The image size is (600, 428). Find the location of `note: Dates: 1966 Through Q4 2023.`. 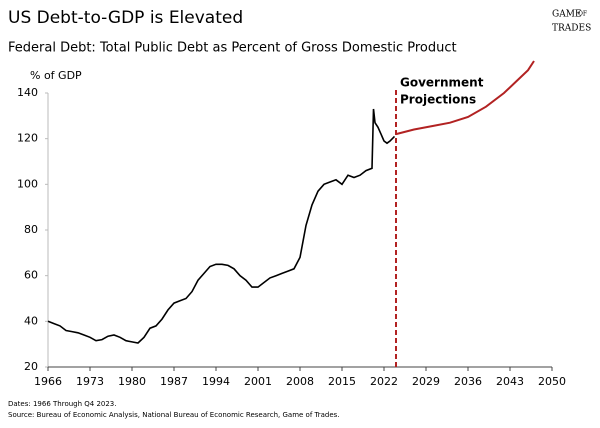

note: Dates: 1966 Through Q4 2023. is located at coordinates (62, 404).